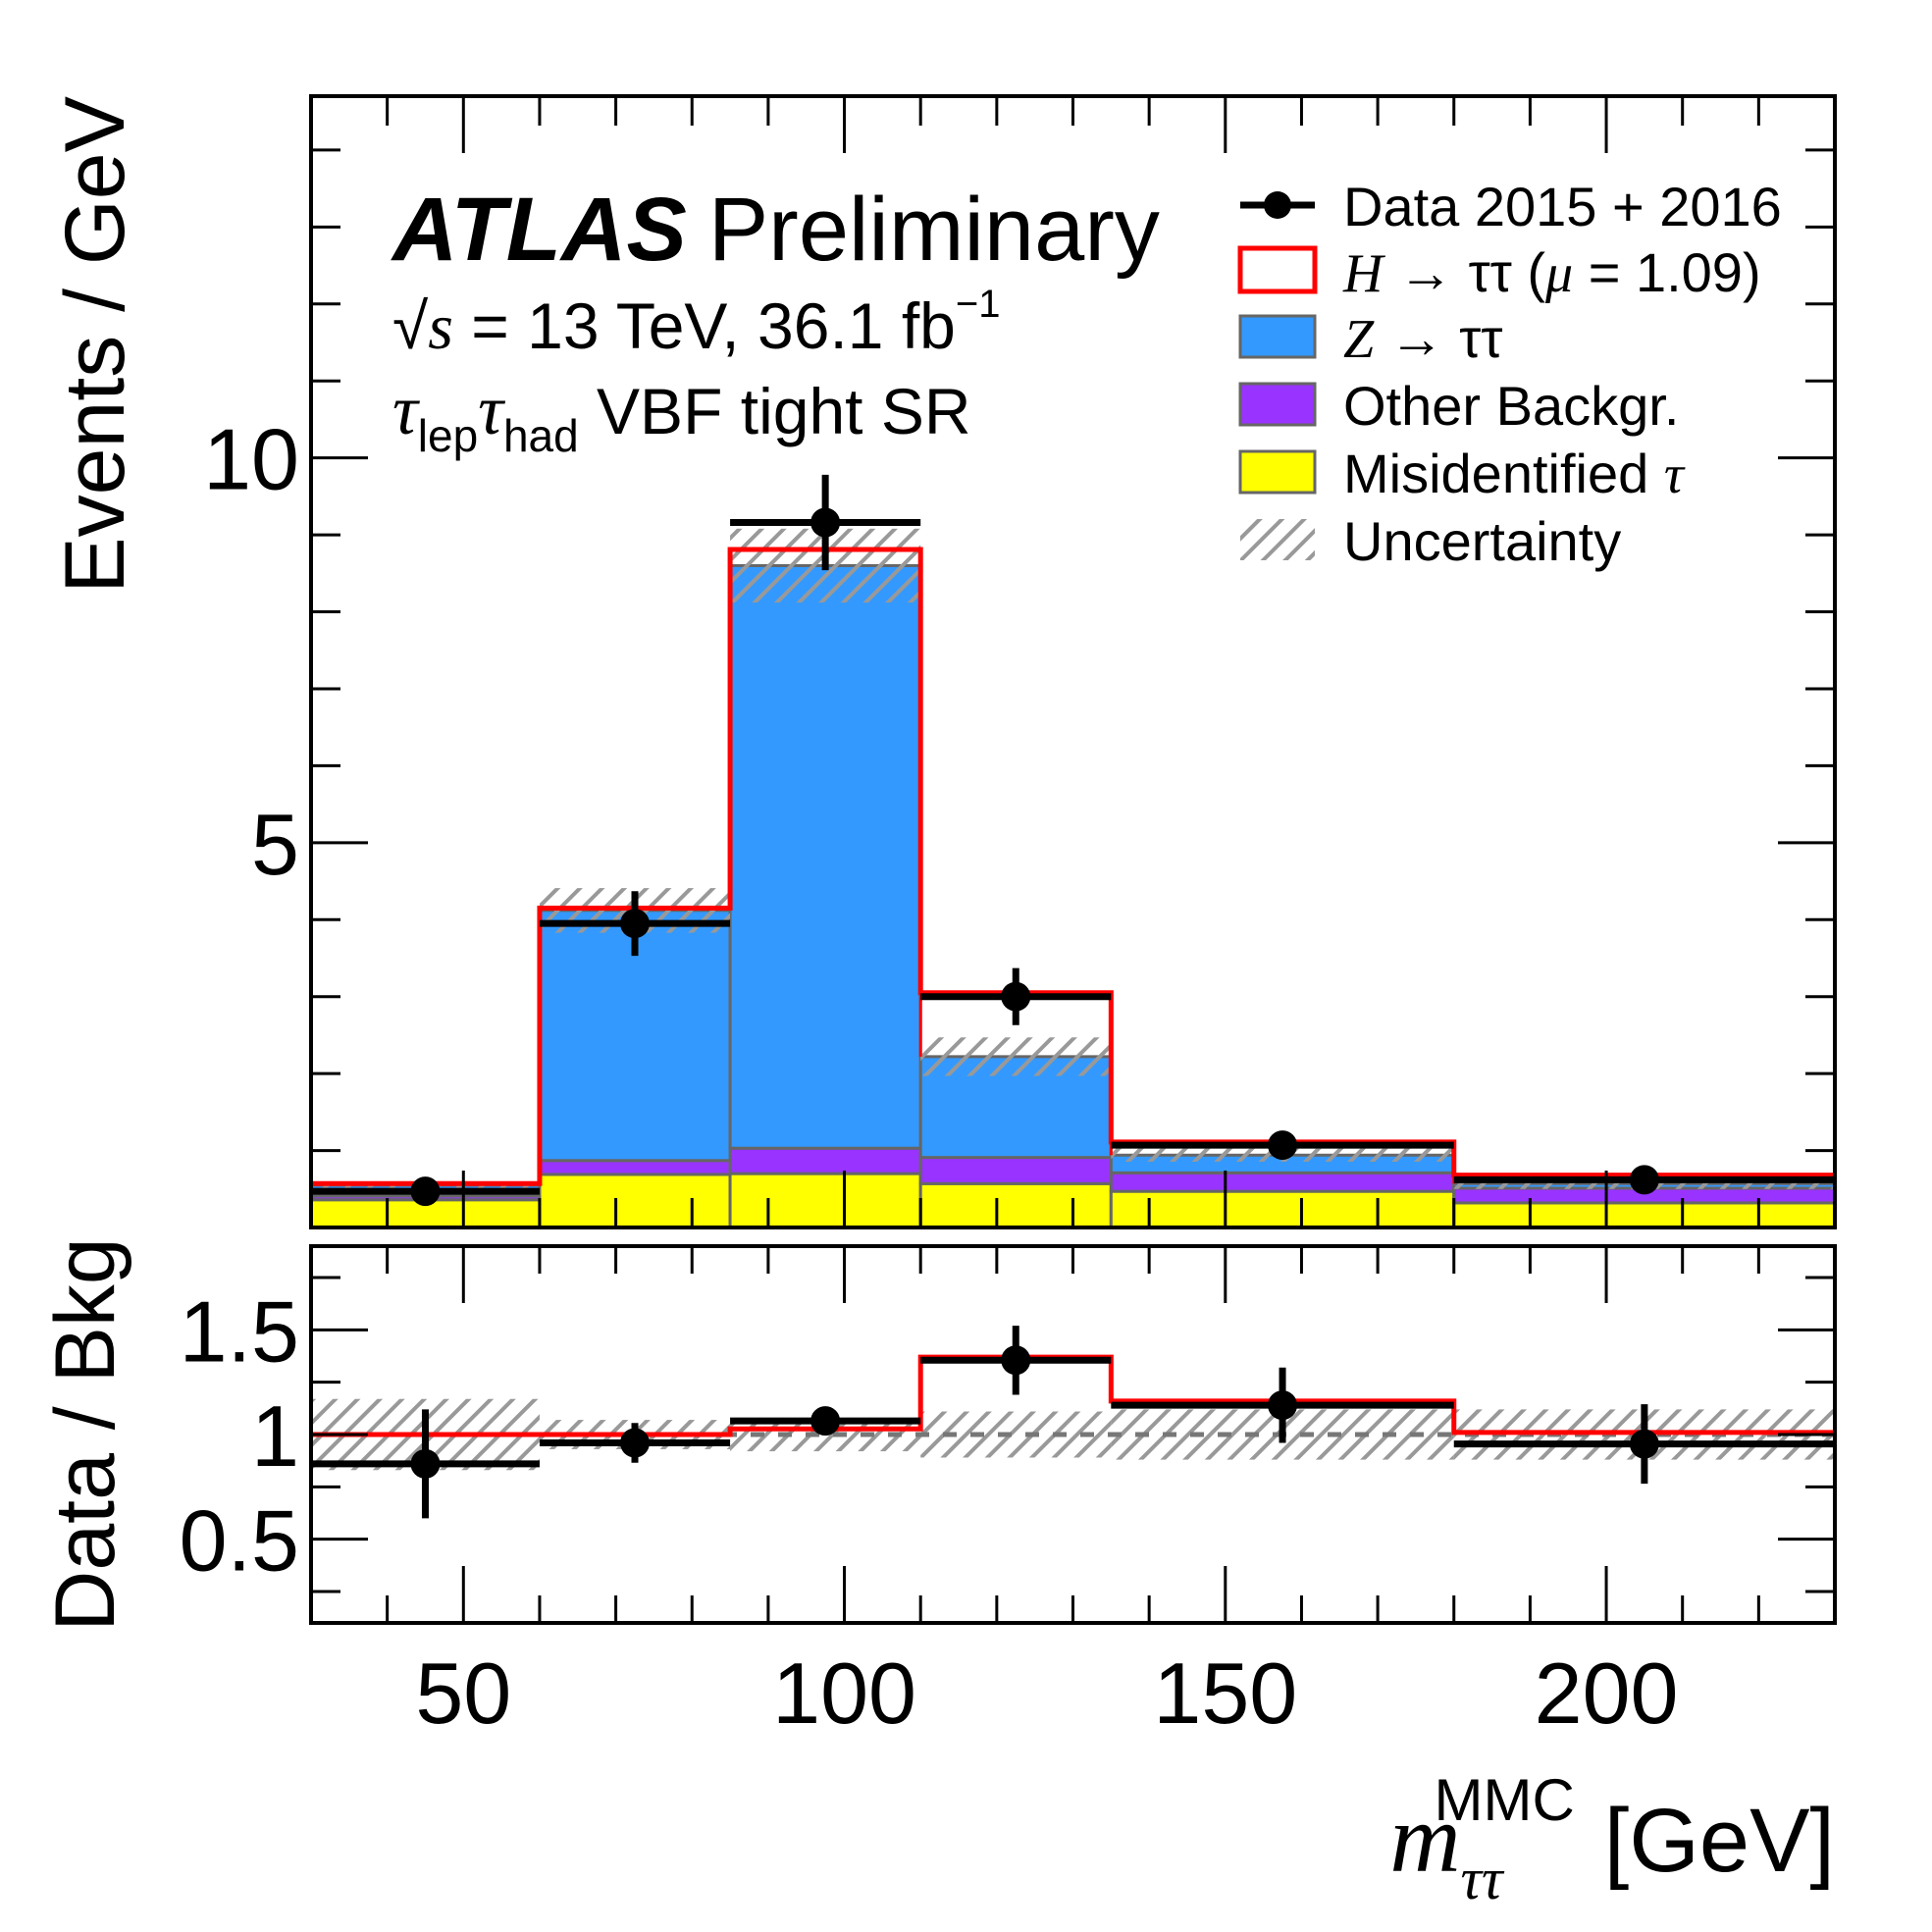  Describe the element at coordinates (775, 411) in the screenshot. I see `region-text: VBF tight SR` at that location.